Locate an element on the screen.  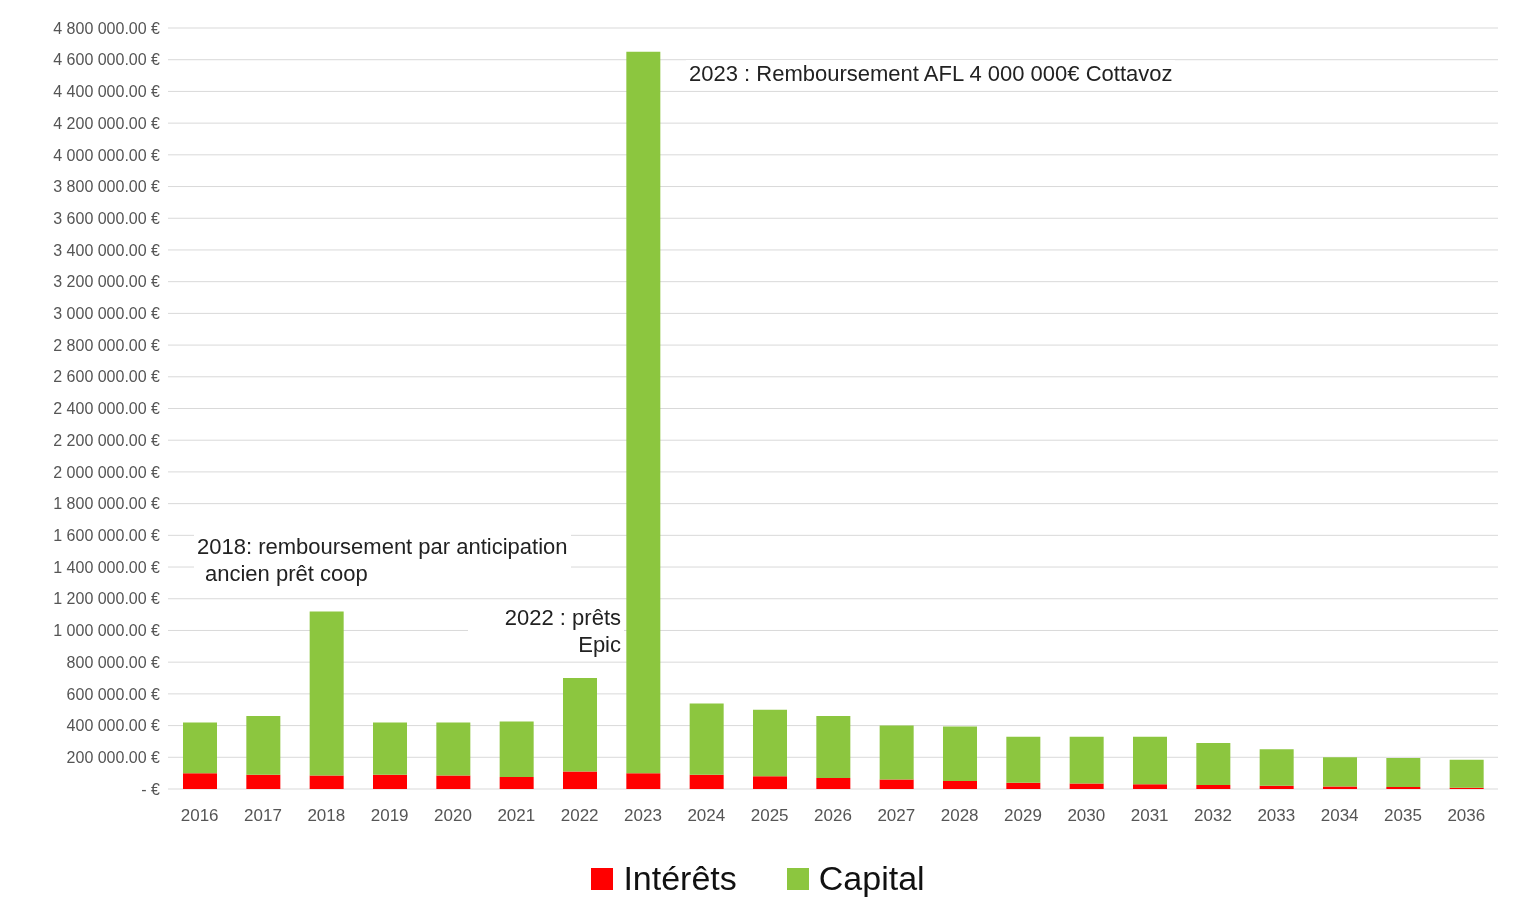
y-tick-label: 2 600 000.00 € is located at coordinates (107, 377).